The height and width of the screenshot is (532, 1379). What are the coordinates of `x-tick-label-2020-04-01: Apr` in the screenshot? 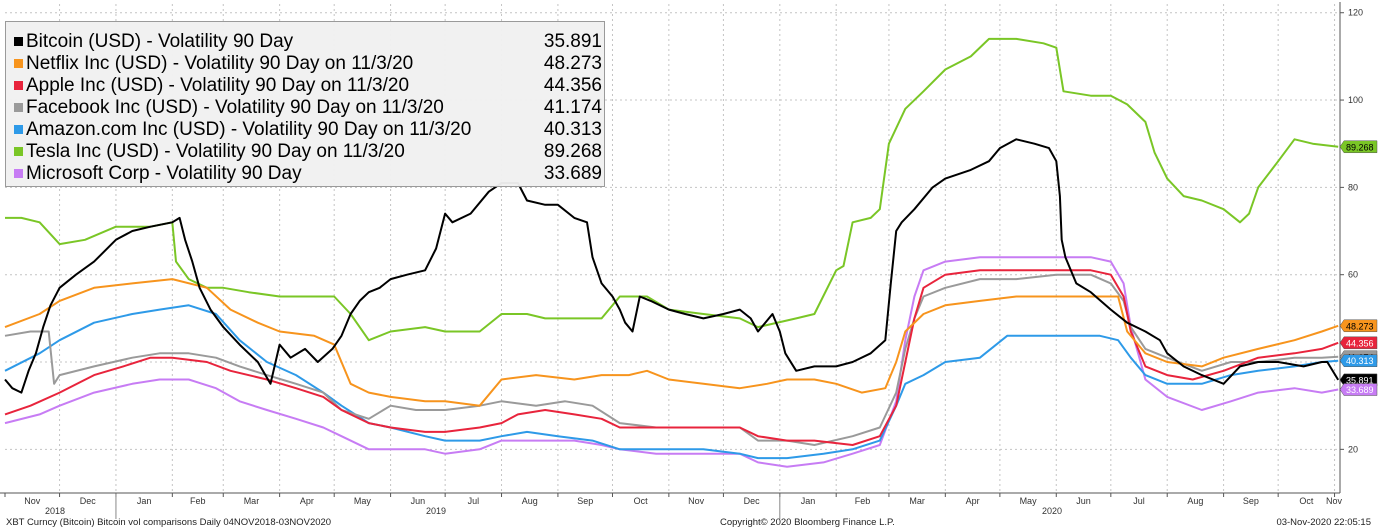 It's located at (973, 501).